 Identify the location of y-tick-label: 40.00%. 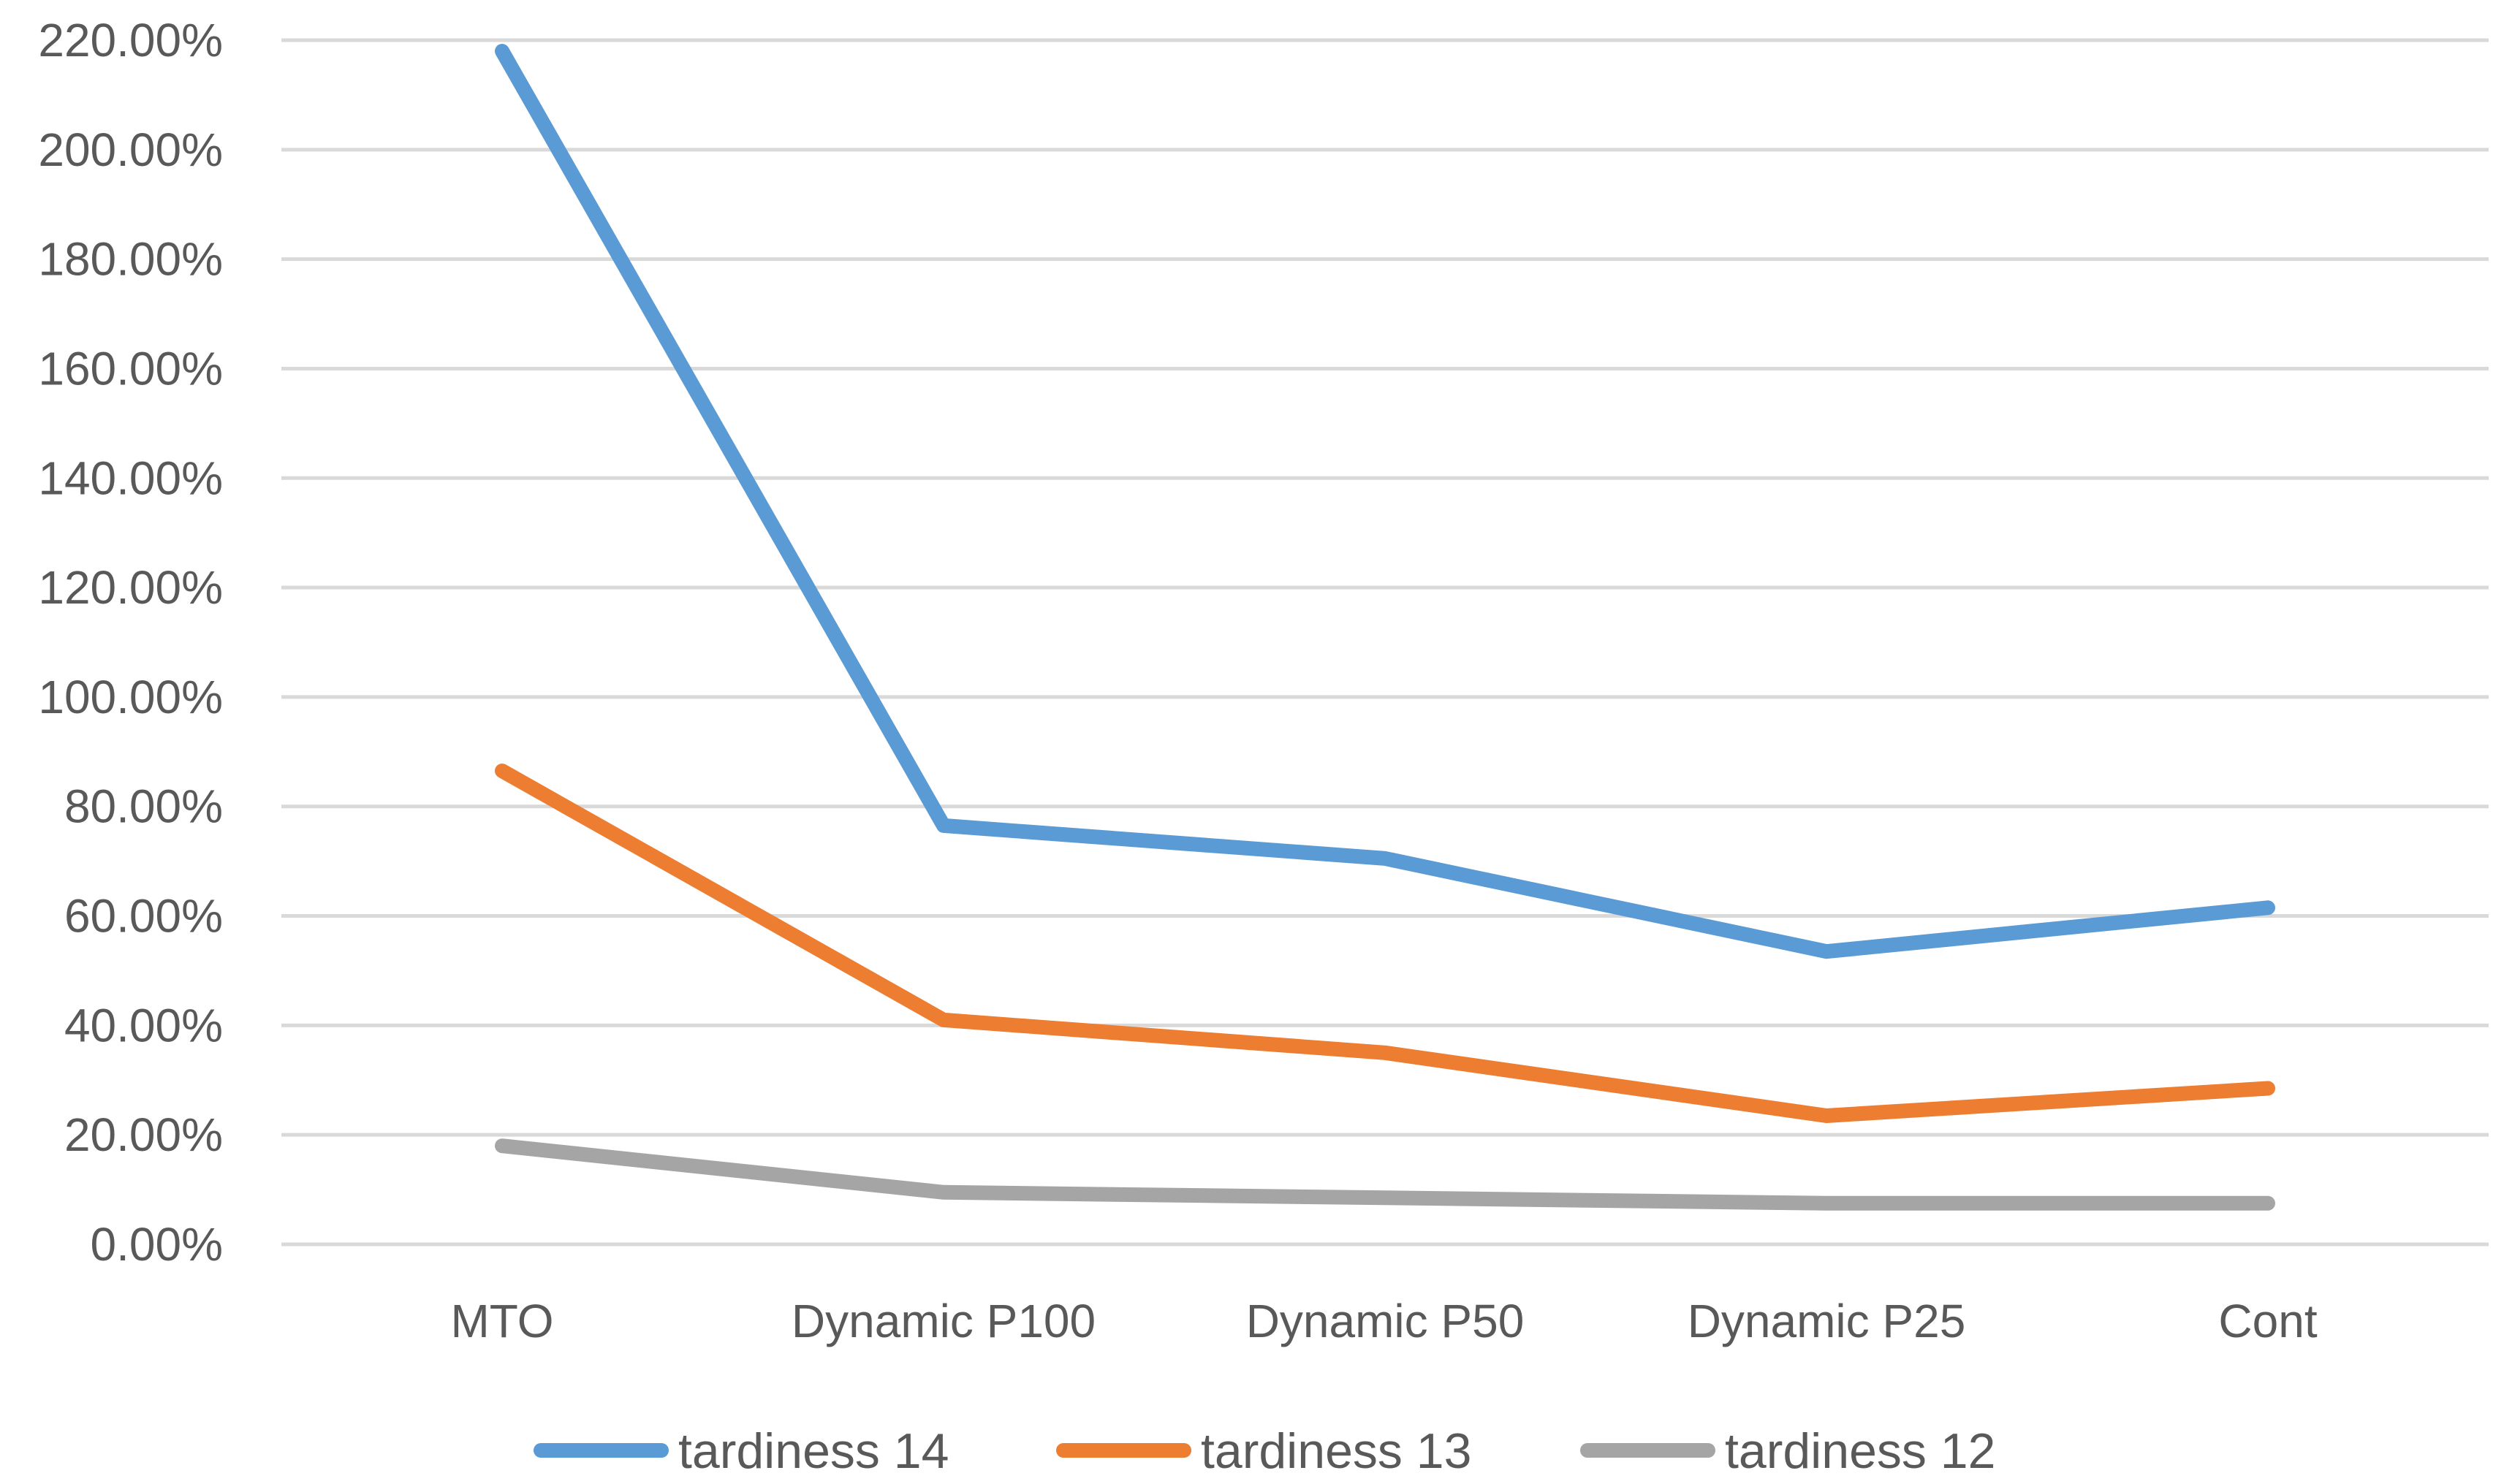
(143, 1025).